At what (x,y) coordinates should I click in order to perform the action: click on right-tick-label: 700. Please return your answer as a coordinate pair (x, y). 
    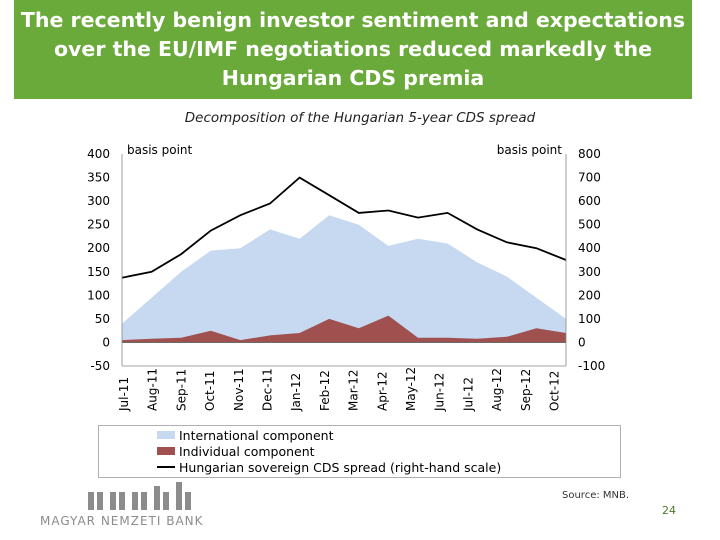
    Looking at the image, I should click on (589, 178).